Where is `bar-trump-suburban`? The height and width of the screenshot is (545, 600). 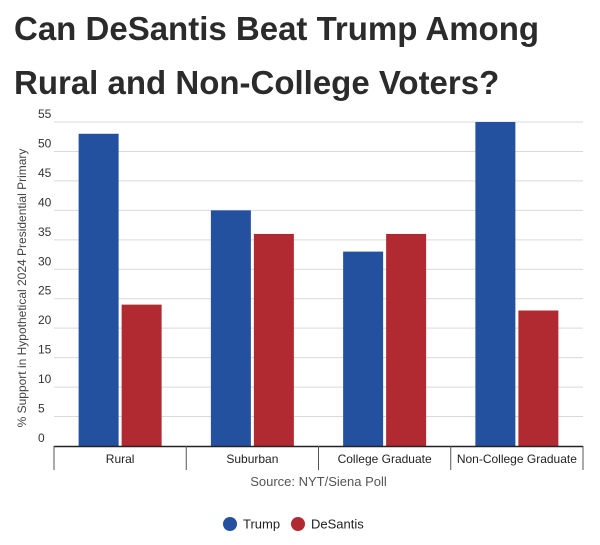 bar-trump-suburban is located at coordinates (230, 328).